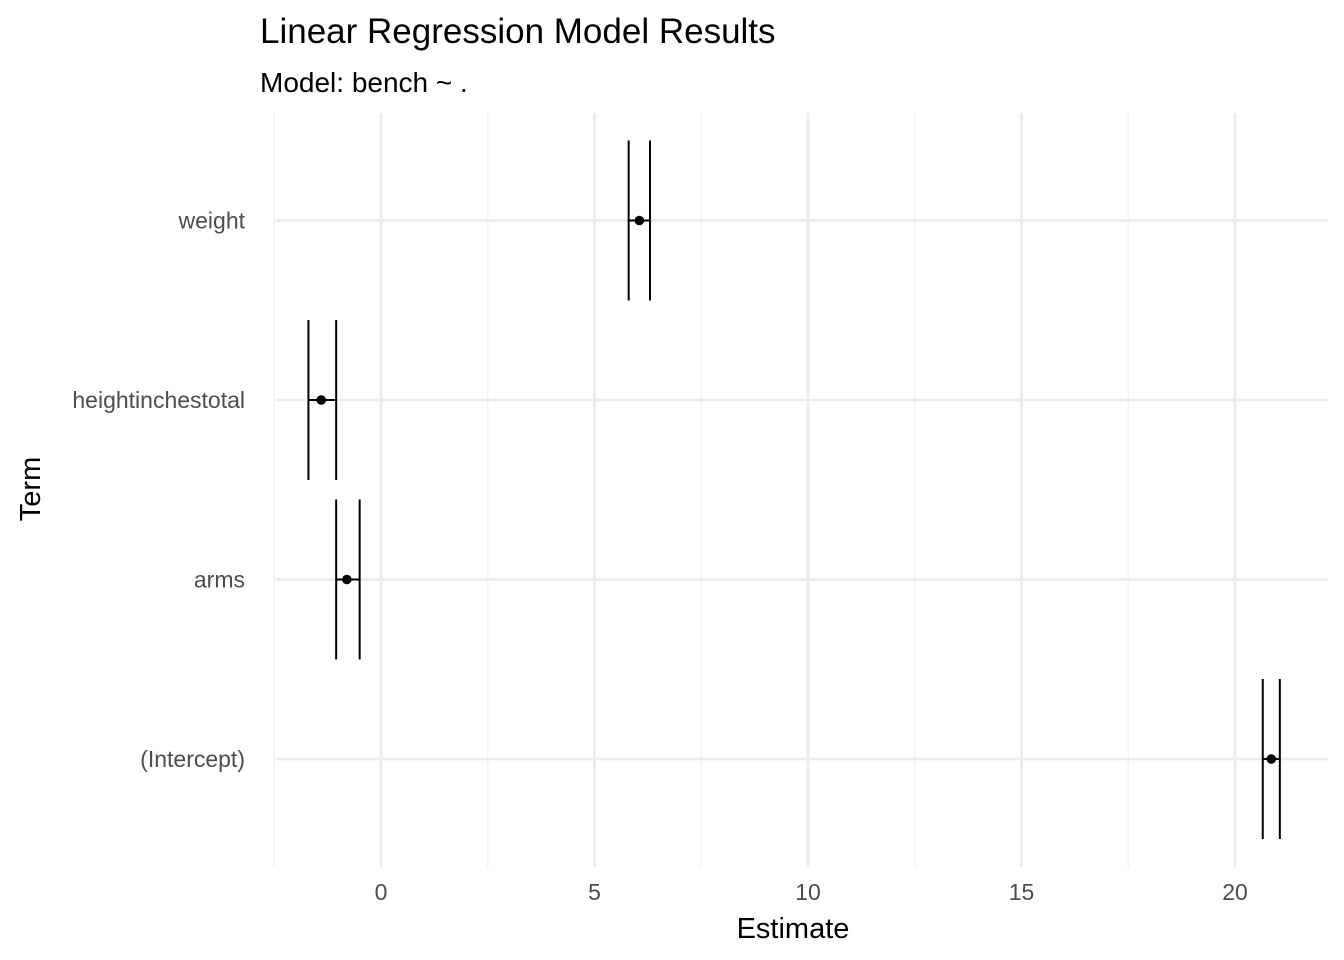 Image resolution: width=1344 pixels, height=960 pixels. I want to click on y-tick-label: (Intercept), so click(192, 759).